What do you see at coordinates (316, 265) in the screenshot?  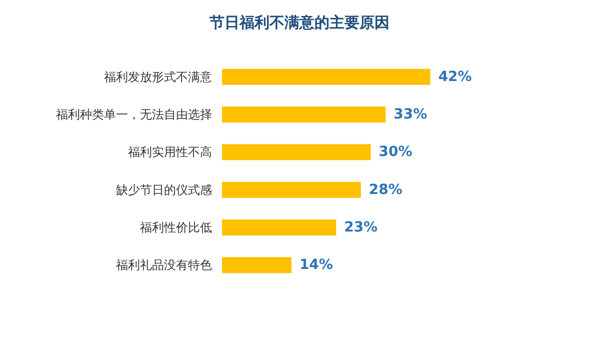 I see `data-label: 14%` at bounding box center [316, 265].